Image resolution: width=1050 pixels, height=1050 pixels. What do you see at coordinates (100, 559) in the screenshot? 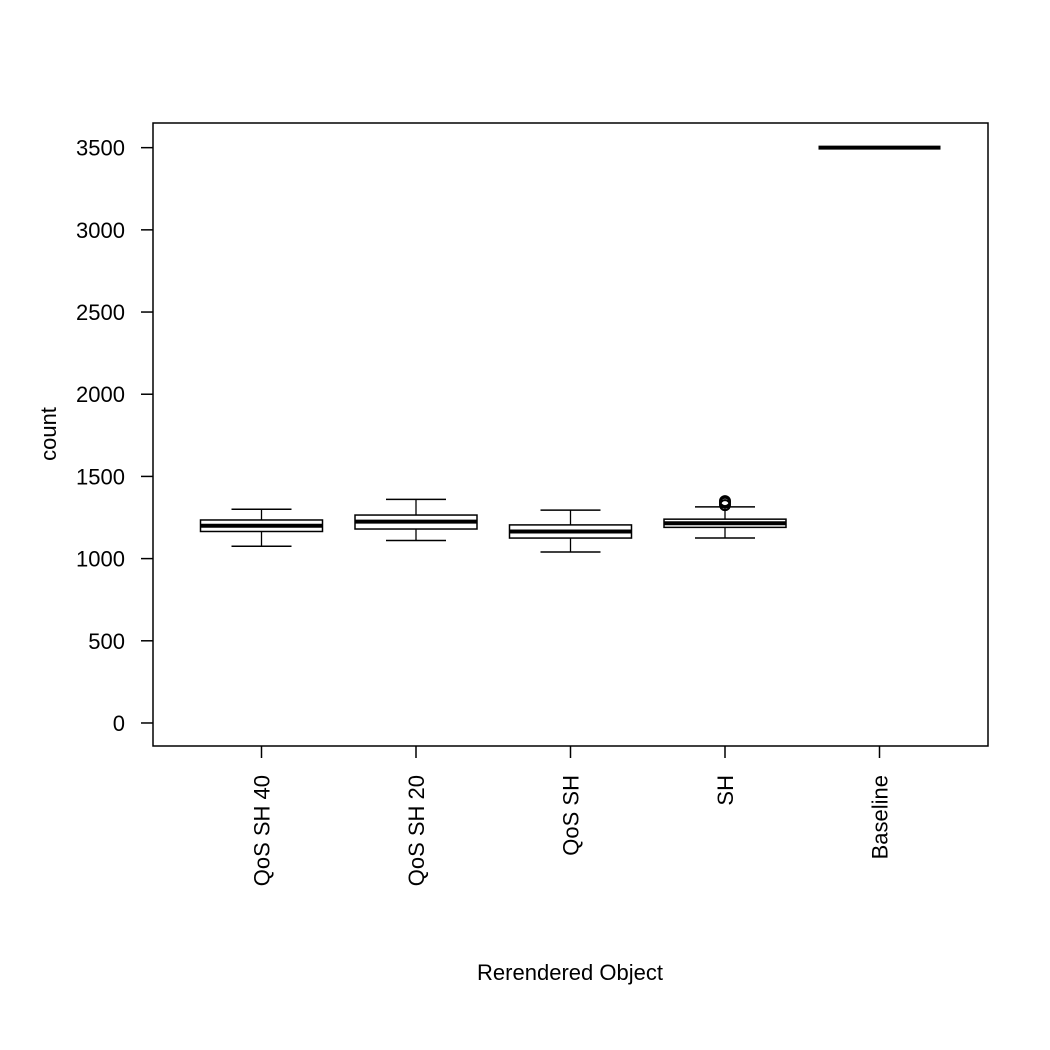
I see `y-tick-label: 1000` at bounding box center [100, 559].